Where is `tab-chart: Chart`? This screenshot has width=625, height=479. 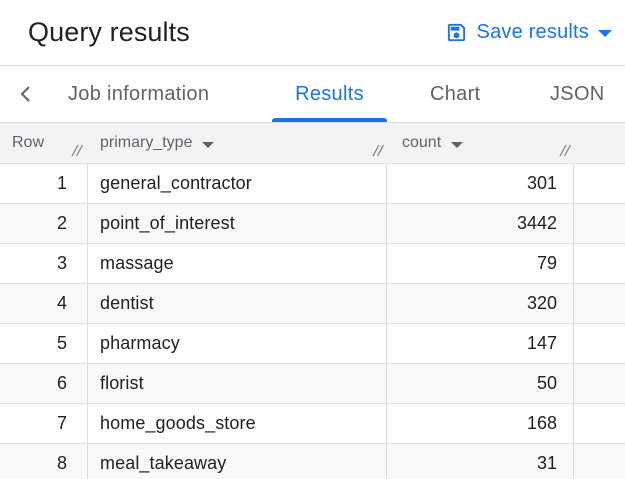
tab-chart: Chart is located at coordinates (461, 94).